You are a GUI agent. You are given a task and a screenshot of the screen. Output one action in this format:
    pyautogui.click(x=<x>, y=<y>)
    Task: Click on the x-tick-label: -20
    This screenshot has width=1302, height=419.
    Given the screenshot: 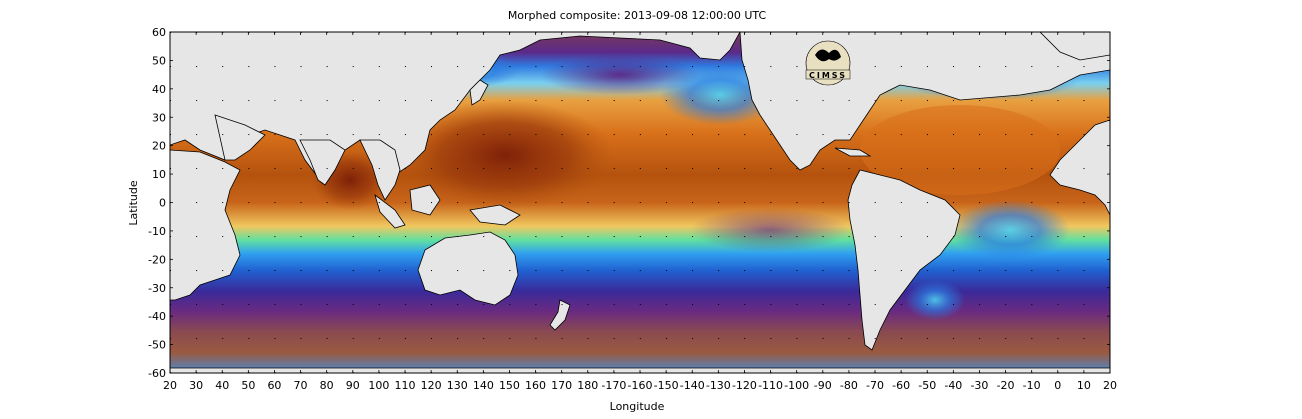 What is the action you would take?
    pyautogui.click(x=1006, y=385)
    